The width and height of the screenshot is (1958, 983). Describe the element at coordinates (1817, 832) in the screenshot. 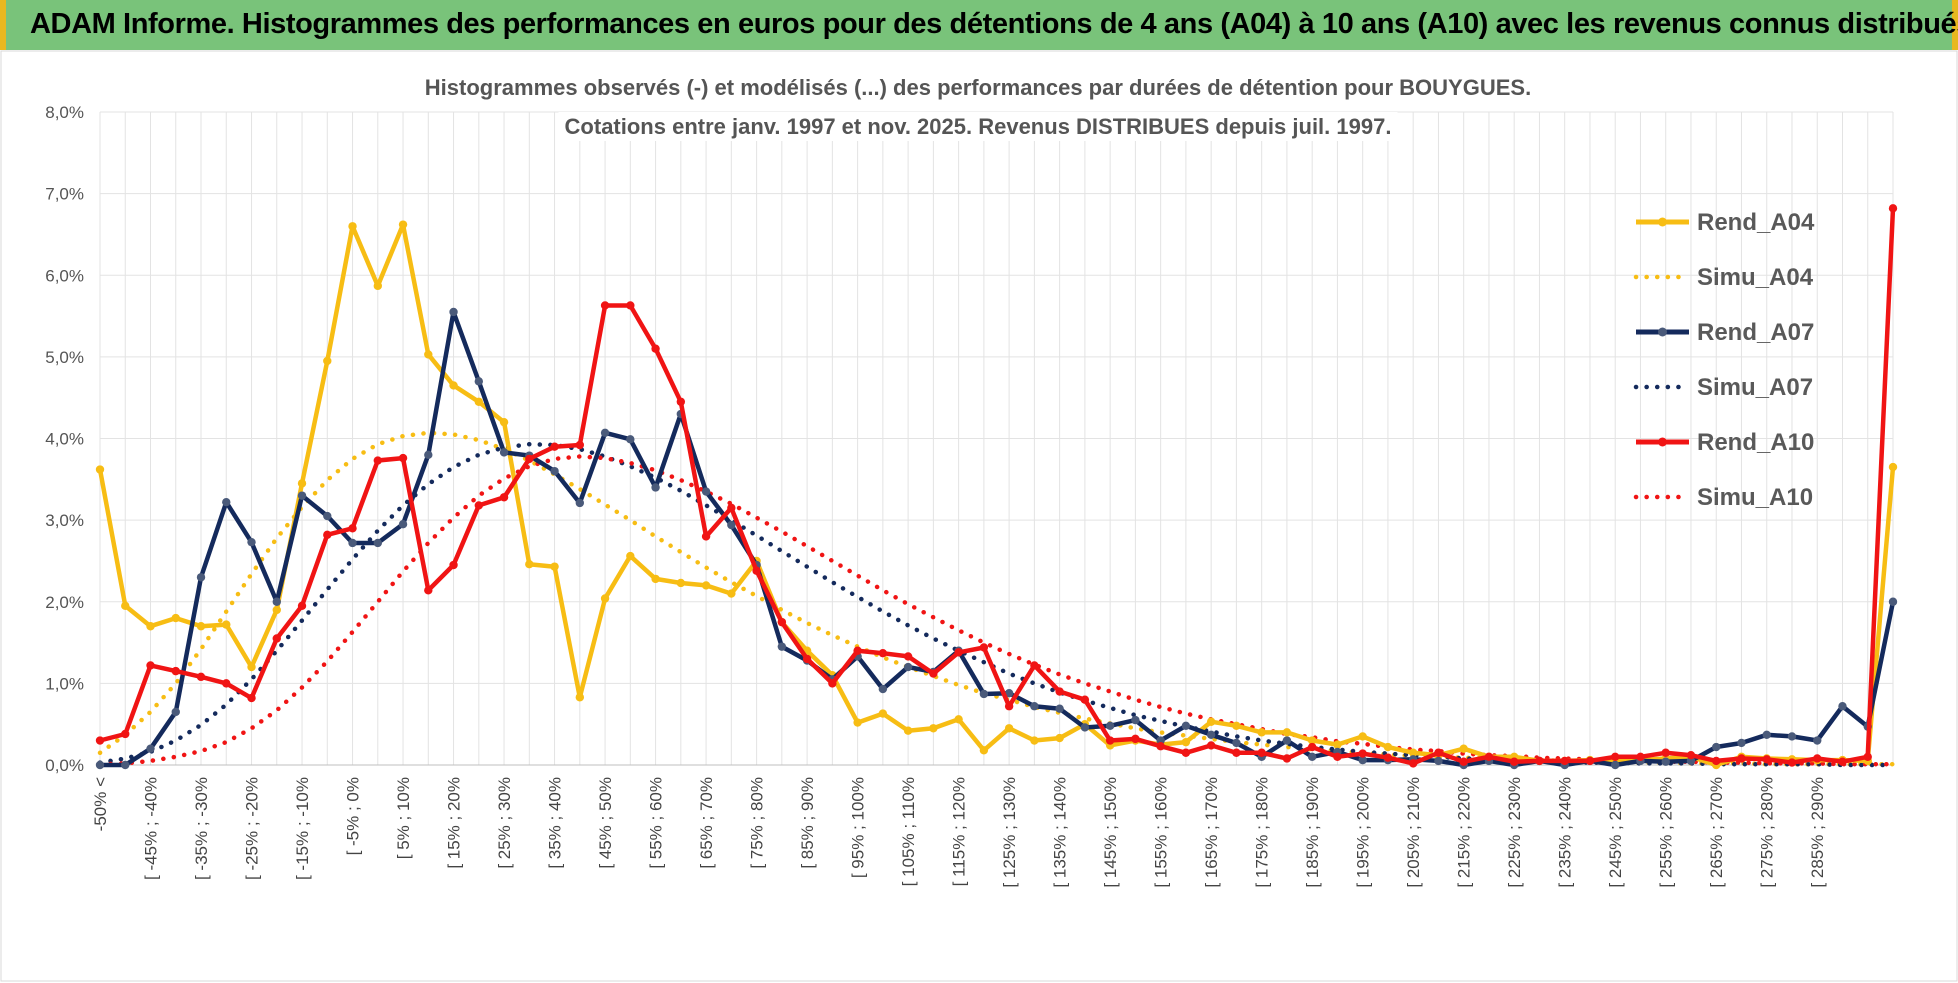

I see `x-tick-label: [ 285% ; 290%` at that location.